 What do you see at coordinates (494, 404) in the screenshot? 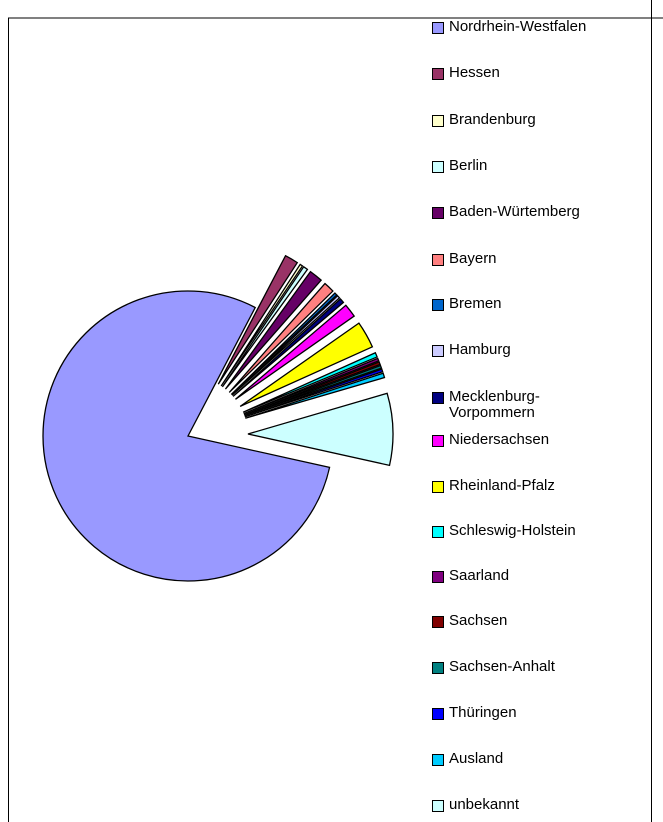
I see `legend-label: Mecklenburg-Vorpommern` at bounding box center [494, 404].